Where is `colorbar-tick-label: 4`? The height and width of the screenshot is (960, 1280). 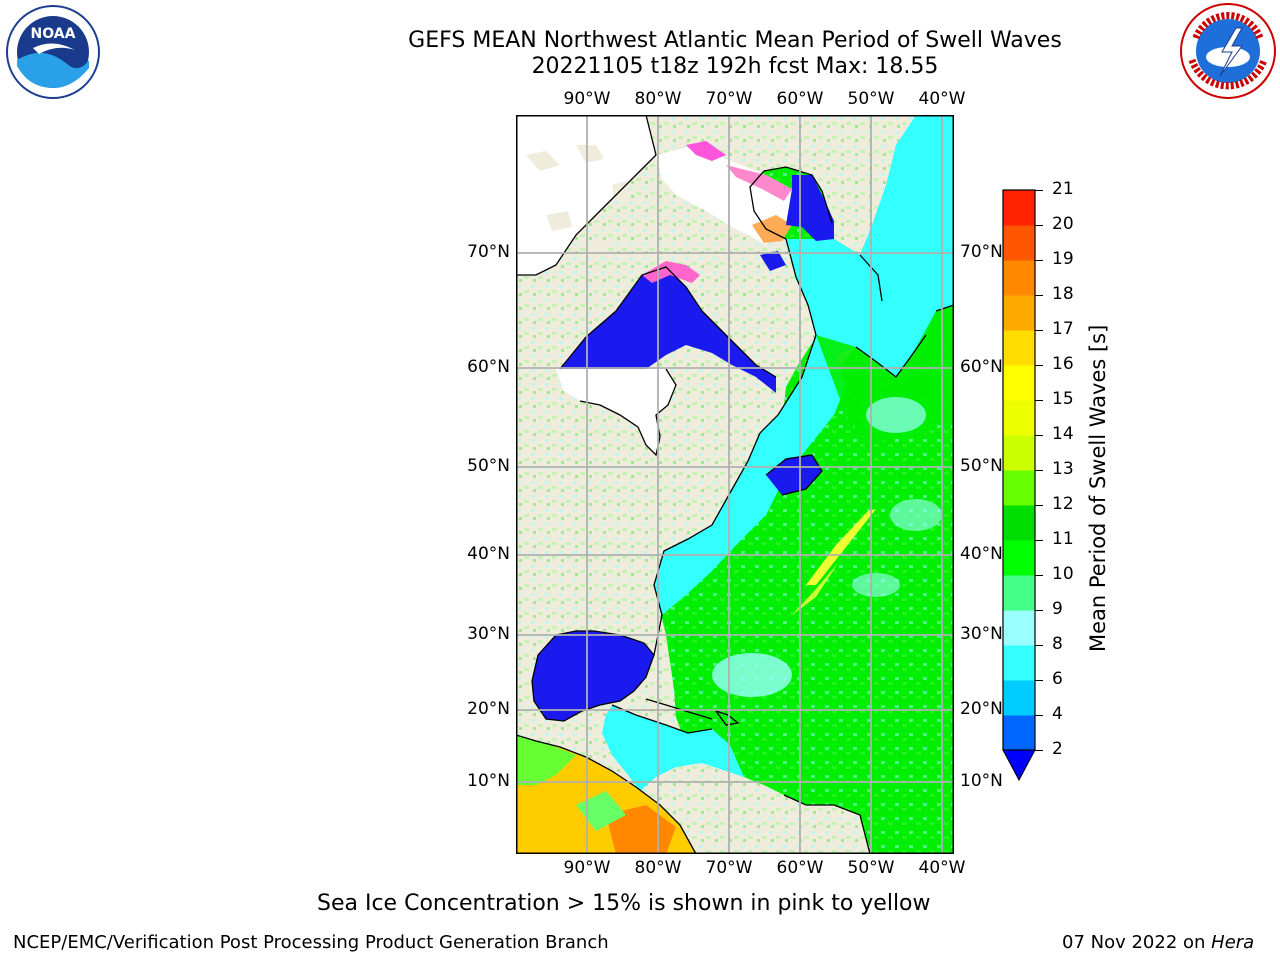
colorbar-tick-label: 4 is located at coordinates (1057, 714).